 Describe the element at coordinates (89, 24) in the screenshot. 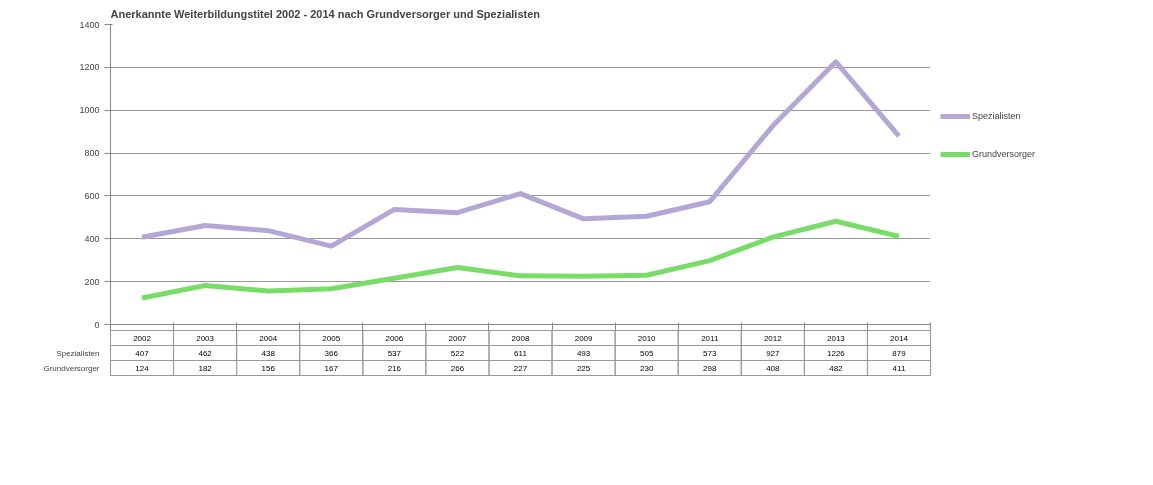

I see `y-tick-label: 1400` at that location.